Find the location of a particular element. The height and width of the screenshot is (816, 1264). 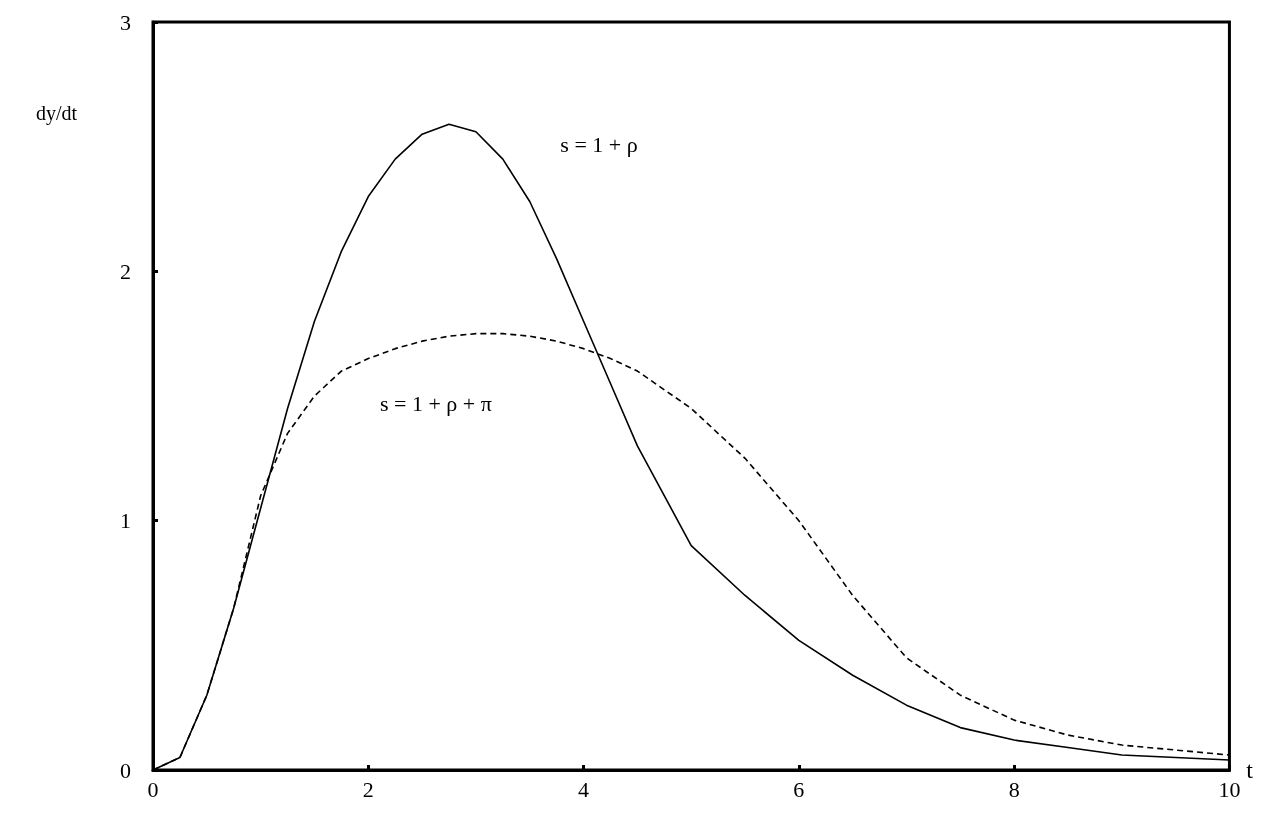

series-label: s = 1 + ρ + π is located at coordinates (435, 404).